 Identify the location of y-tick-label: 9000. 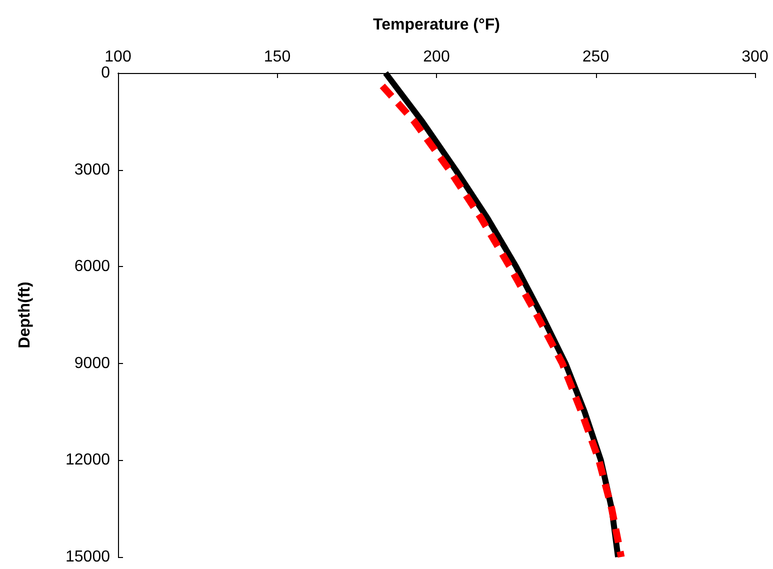
(92, 363).